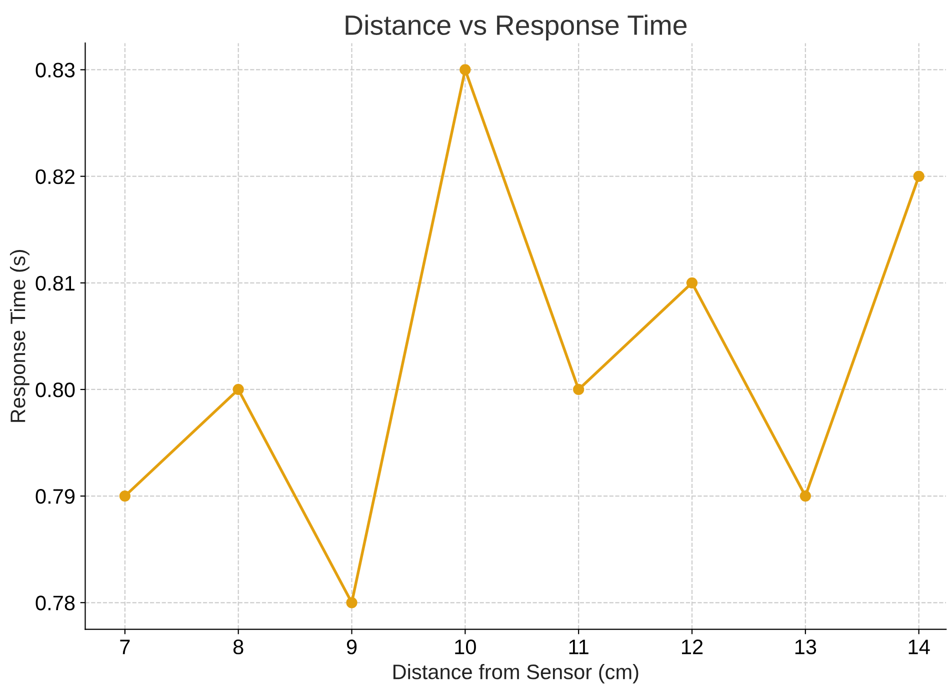 This screenshot has width=947, height=684. What do you see at coordinates (465, 647) in the screenshot?
I see `x-tick-label: 10` at bounding box center [465, 647].